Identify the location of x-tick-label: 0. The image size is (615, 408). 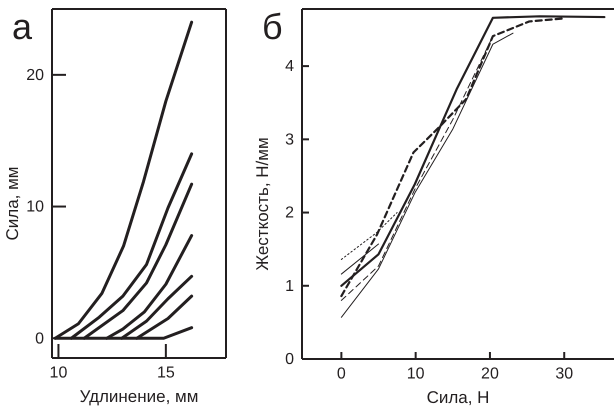
(341, 373).